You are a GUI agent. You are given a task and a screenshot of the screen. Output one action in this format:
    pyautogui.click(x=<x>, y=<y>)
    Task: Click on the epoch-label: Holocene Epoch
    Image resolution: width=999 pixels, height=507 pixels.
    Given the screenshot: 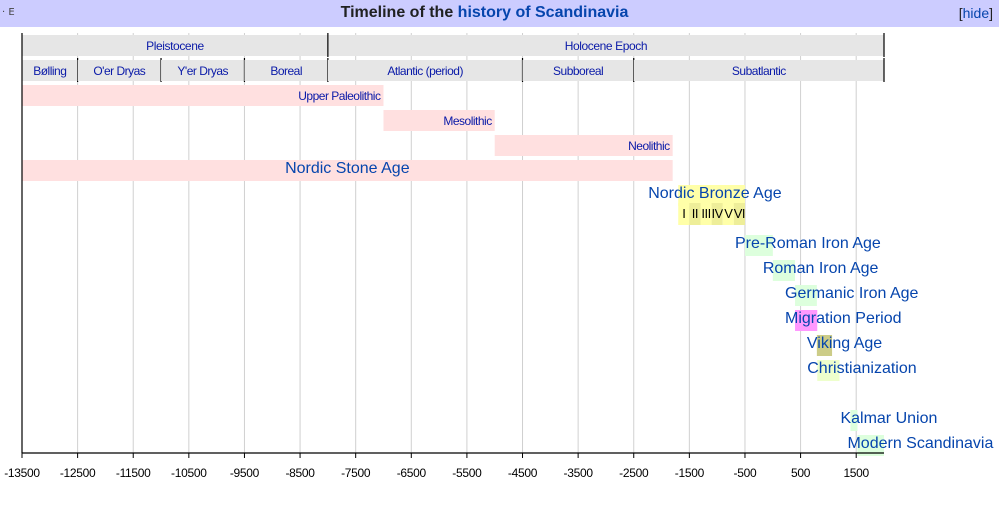 What is the action you would take?
    pyautogui.click(x=606, y=46)
    